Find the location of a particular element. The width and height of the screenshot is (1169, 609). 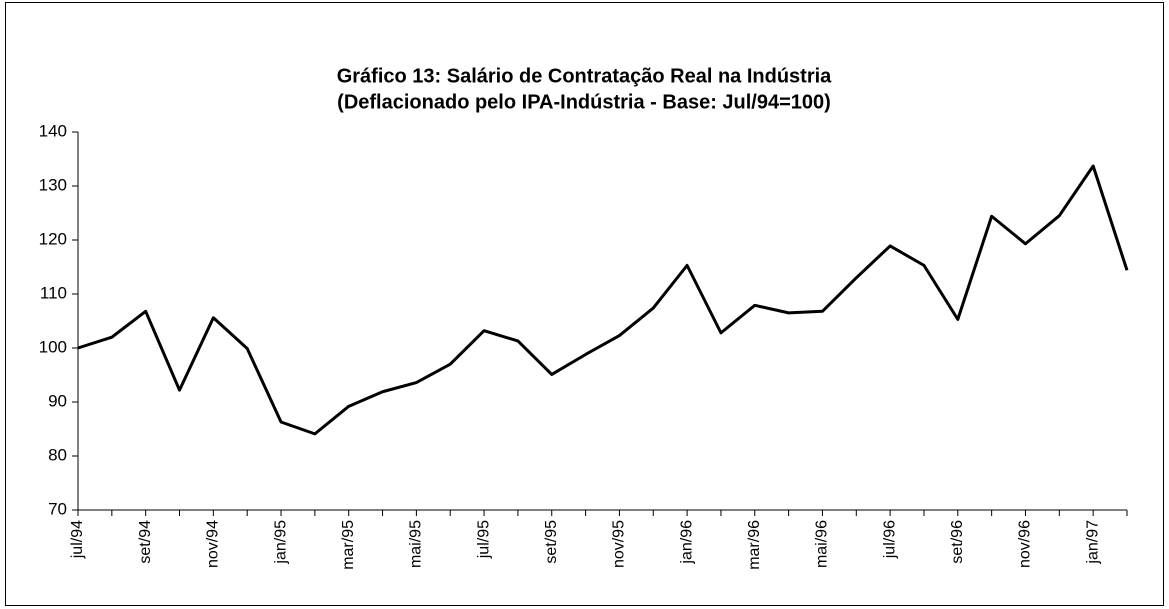

x-tick-label: jul/94 is located at coordinates (77, 539).